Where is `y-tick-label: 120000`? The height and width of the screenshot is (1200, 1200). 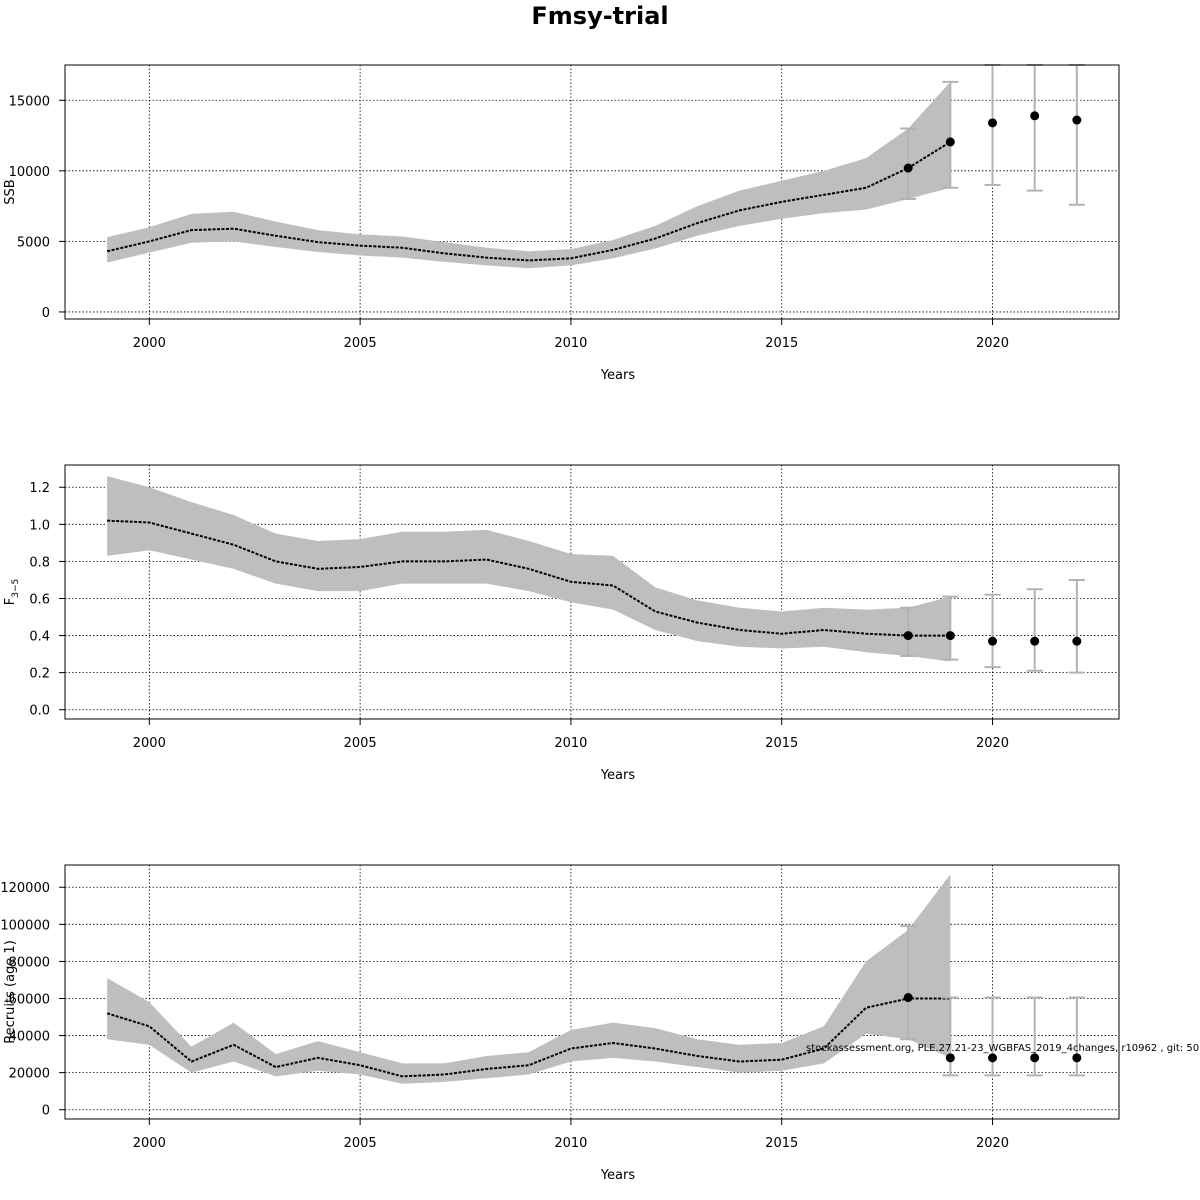 y-tick-label: 120000 is located at coordinates (25, 888).